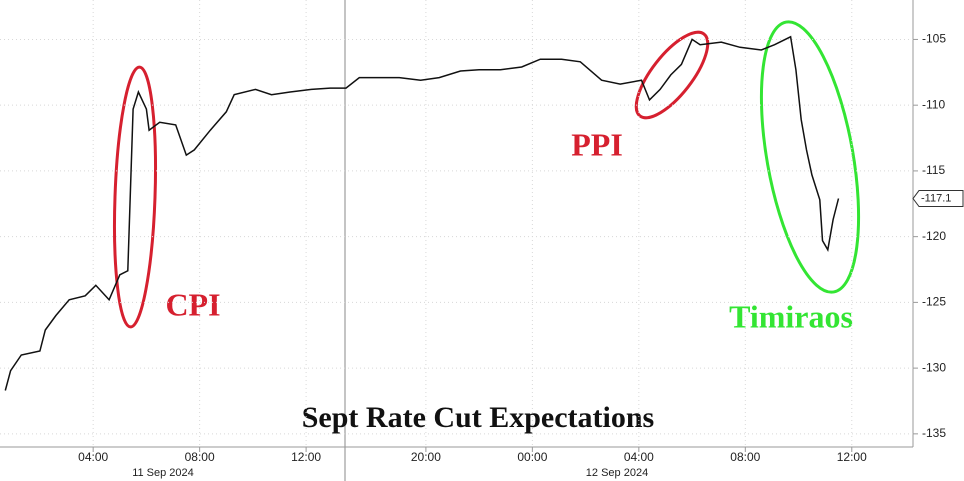 The width and height of the screenshot is (964, 481). Describe the element at coordinates (791, 316) in the screenshot. I see `annotation: Timiraos` at that location.